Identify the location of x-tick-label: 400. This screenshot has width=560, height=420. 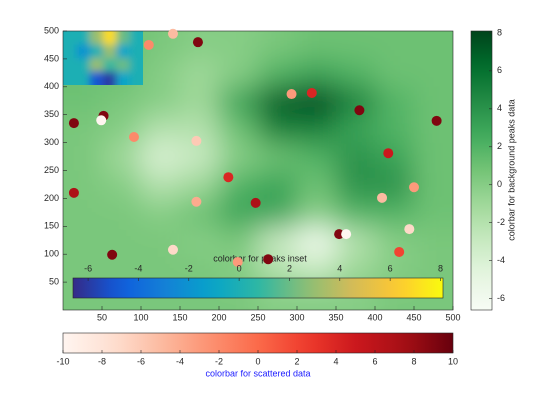
(374, 317).